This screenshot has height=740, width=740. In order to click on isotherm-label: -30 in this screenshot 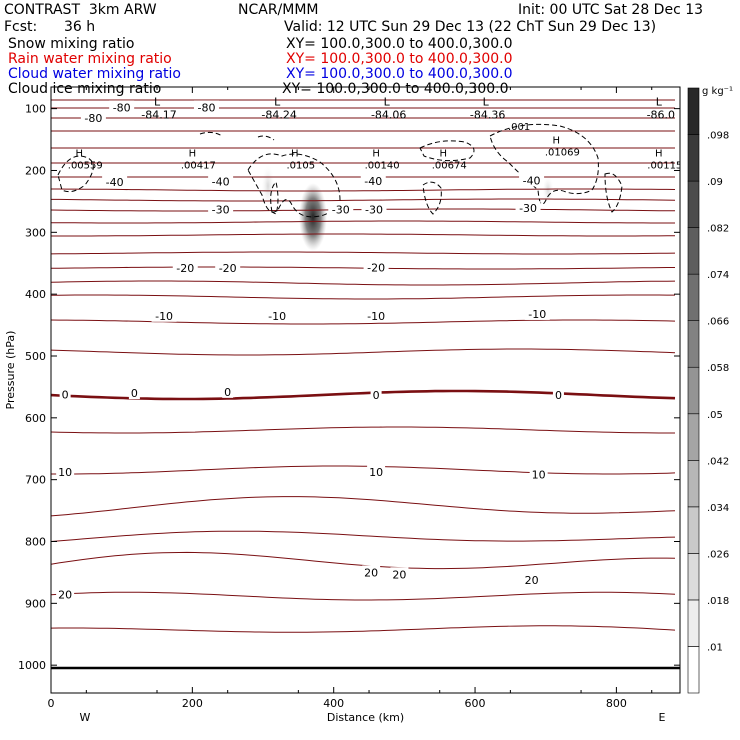, I will do `click(528, 208)`.